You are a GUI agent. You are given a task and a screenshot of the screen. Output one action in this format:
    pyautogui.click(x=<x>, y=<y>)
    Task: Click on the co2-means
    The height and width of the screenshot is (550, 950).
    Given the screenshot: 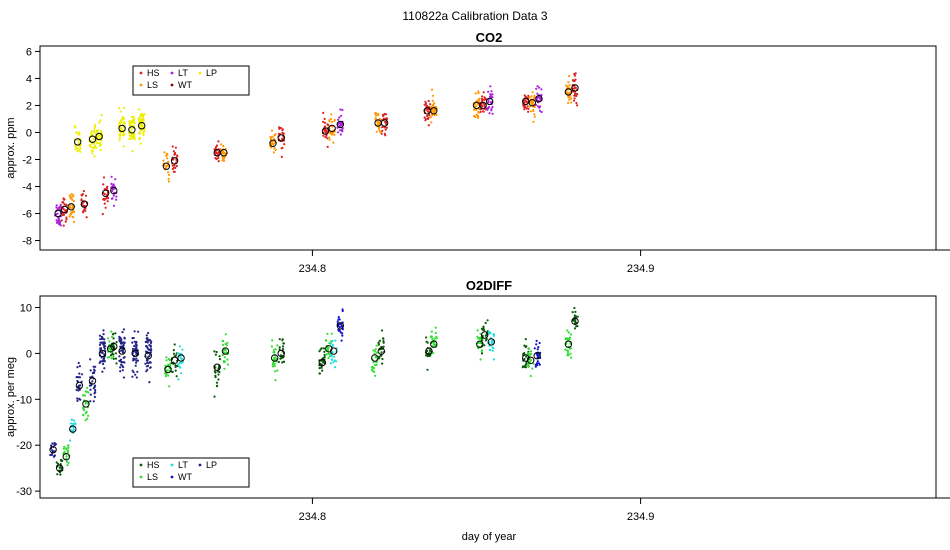 What is the action you would take?
    pyautogui.click(x=316, y=151)
    